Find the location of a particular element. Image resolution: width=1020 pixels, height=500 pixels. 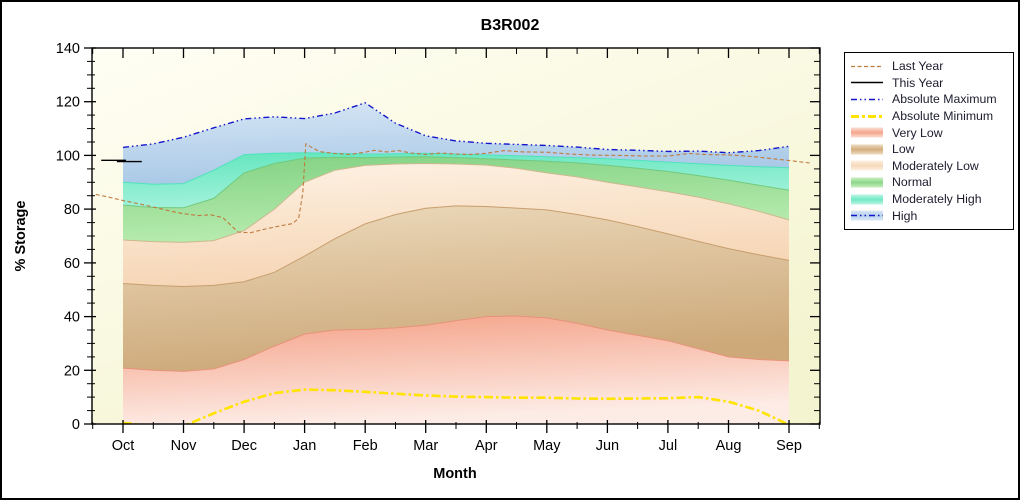

month-label: Jul is located at coordinates (668, 446).